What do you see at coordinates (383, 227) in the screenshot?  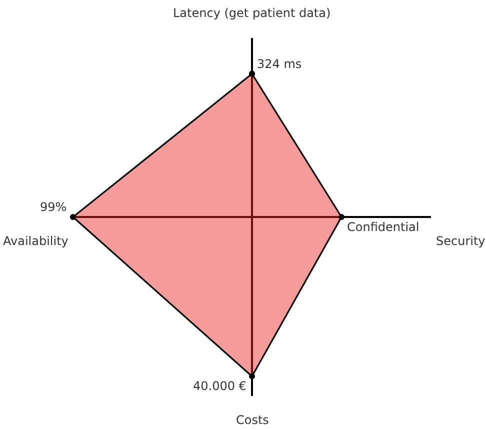 I see `text: Confidential` at bounding box center [383, 227].